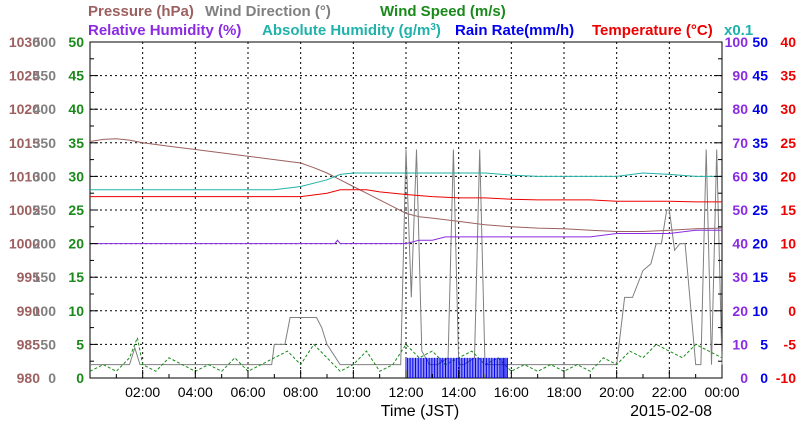 This screenshot has height=434, width=800. What do you see at coordinates (721, 392) in the screenshot?
I see `x-tick-label: 00:00` at bounding box center [721, 392].